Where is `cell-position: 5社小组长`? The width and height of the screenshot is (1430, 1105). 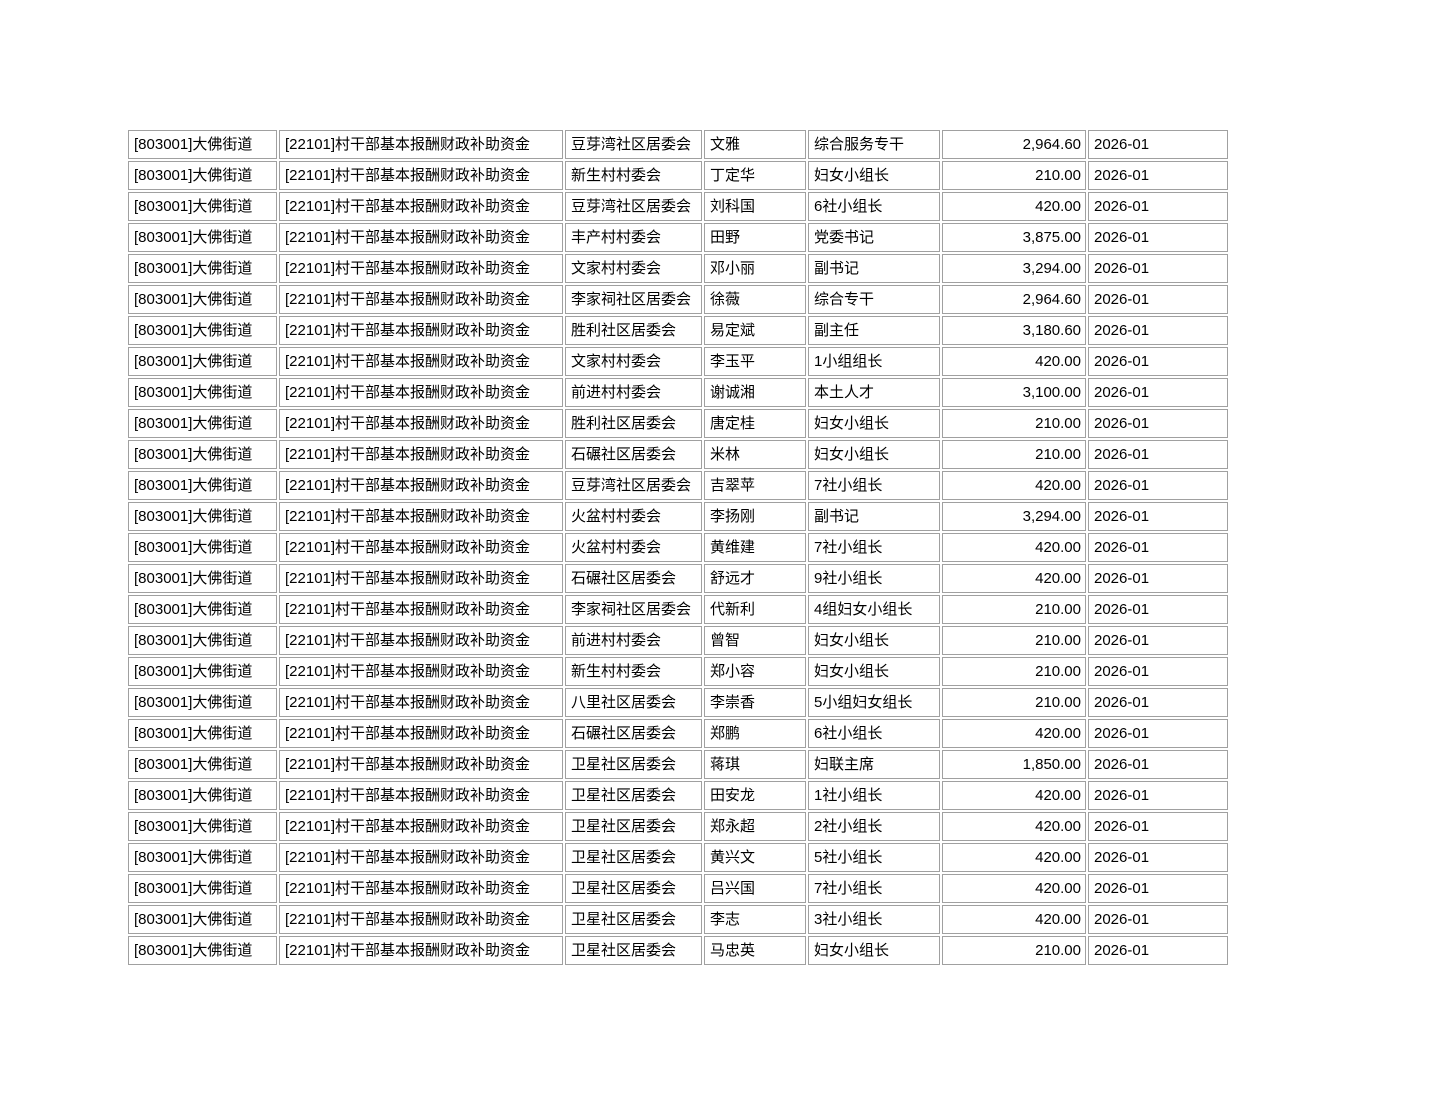
cell-position: 5社小组长 is located at coordinates (874, 857).